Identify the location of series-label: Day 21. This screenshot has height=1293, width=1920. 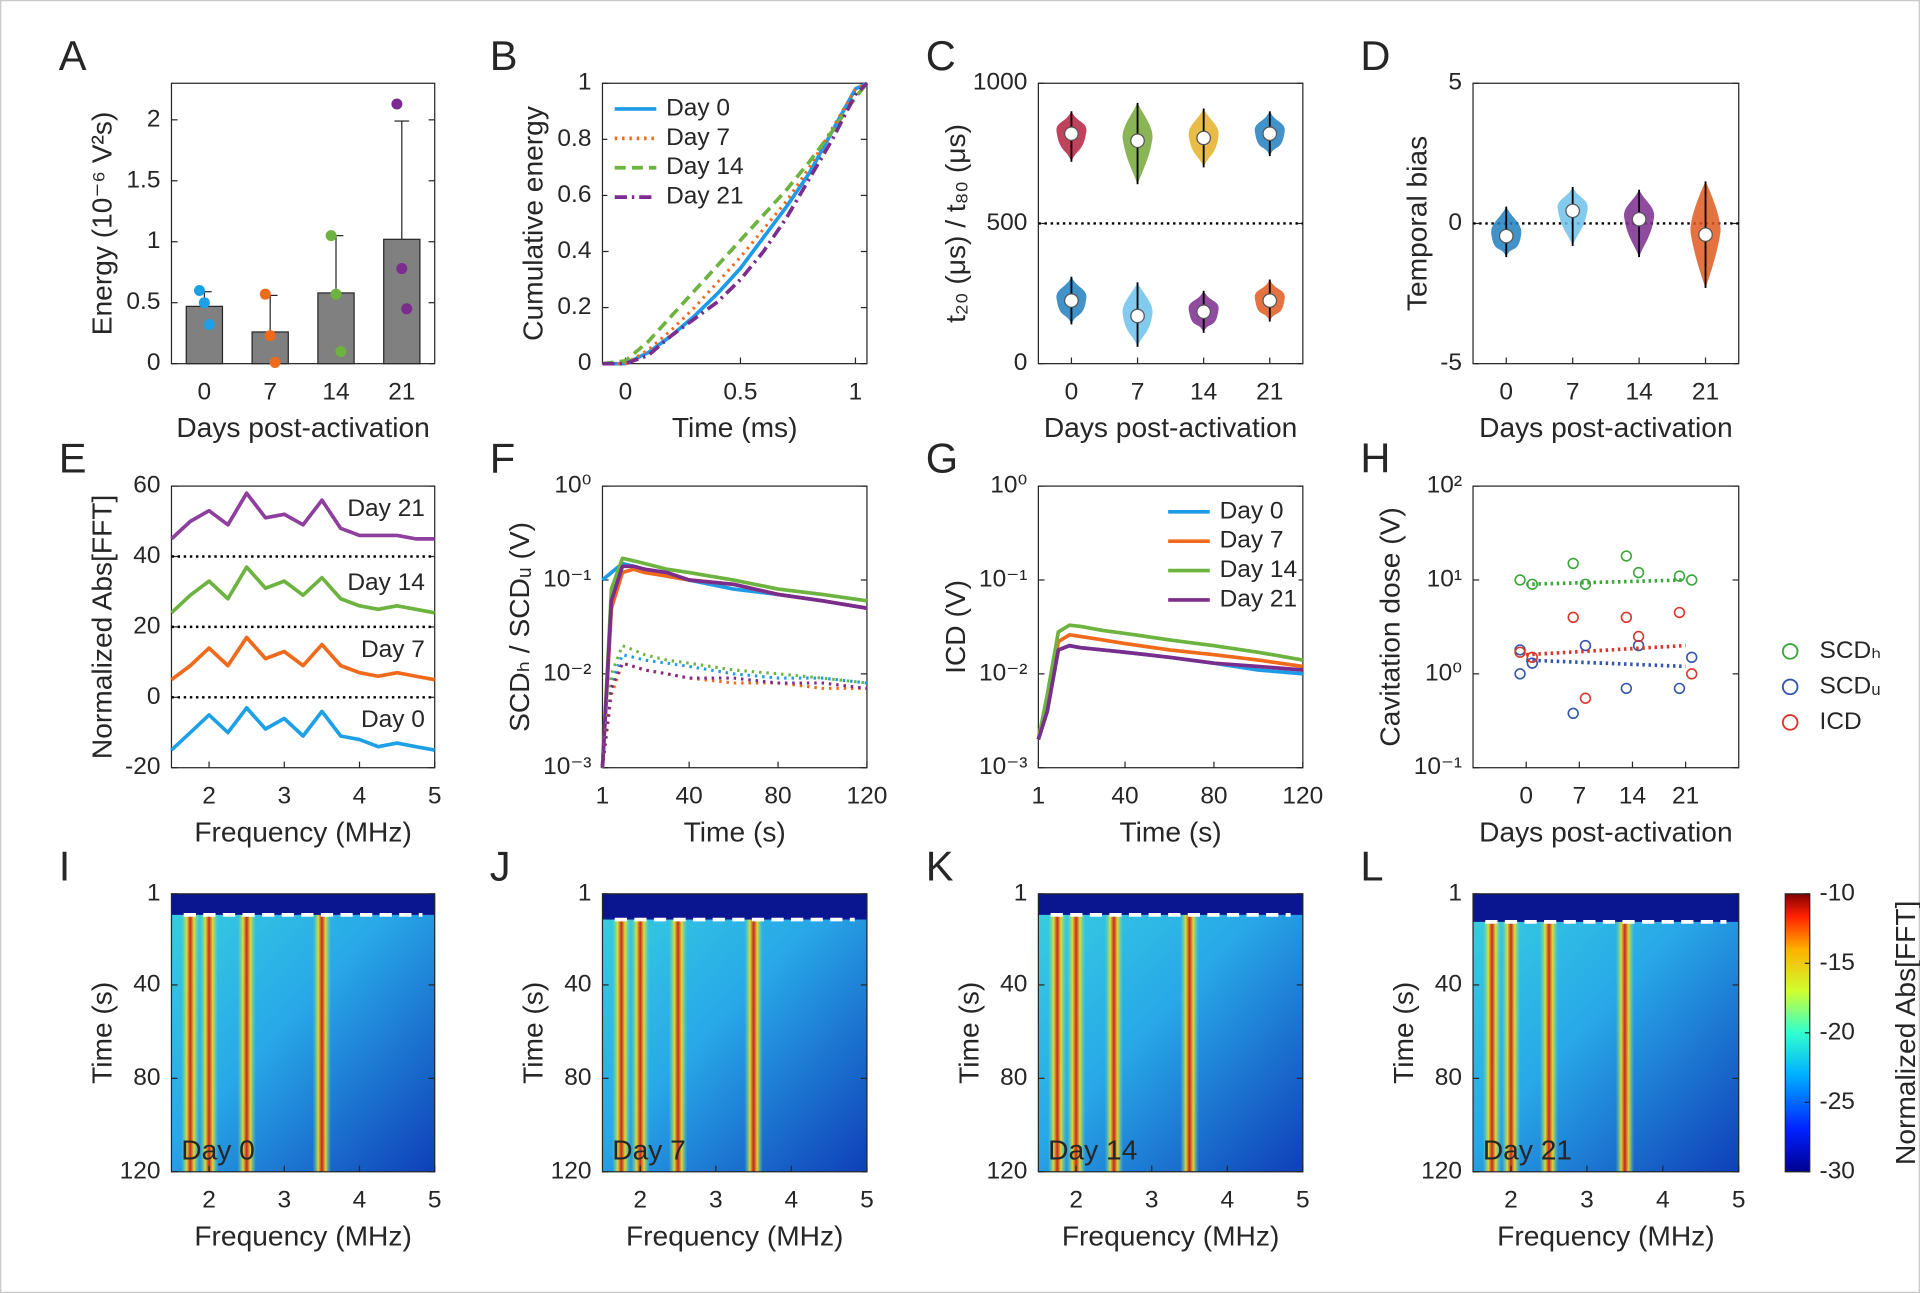
(386, 508).